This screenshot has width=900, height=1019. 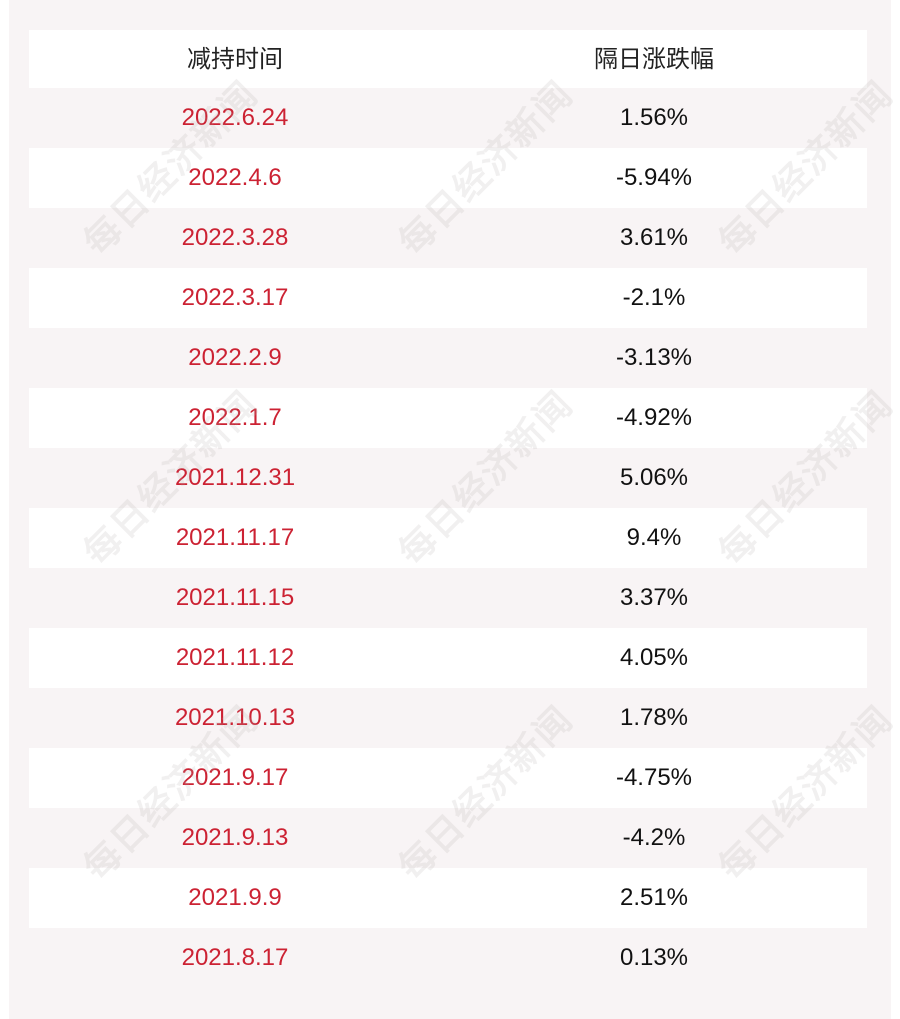 What do you see at coordinates (448, 298) in the screenshot?
I see `table-row: 2022.3.17 -2.1%` at bounding box center [448, 298].